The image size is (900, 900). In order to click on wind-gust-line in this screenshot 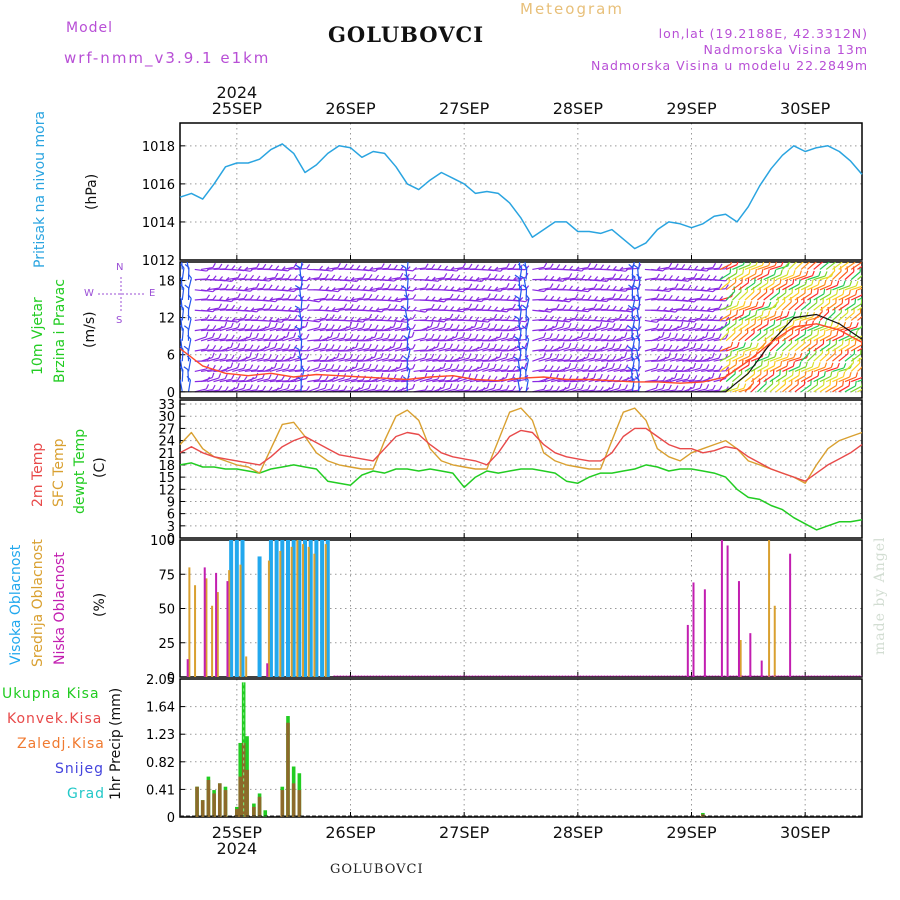, I will do `click(521, 353)`.